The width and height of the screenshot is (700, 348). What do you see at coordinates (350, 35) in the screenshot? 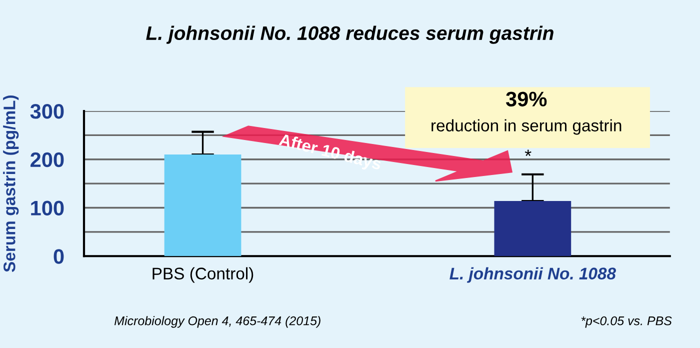
I see `chart-title: L. johnsonii No. 1088 reduces serum gastrin` at bounding box center [350, 35].